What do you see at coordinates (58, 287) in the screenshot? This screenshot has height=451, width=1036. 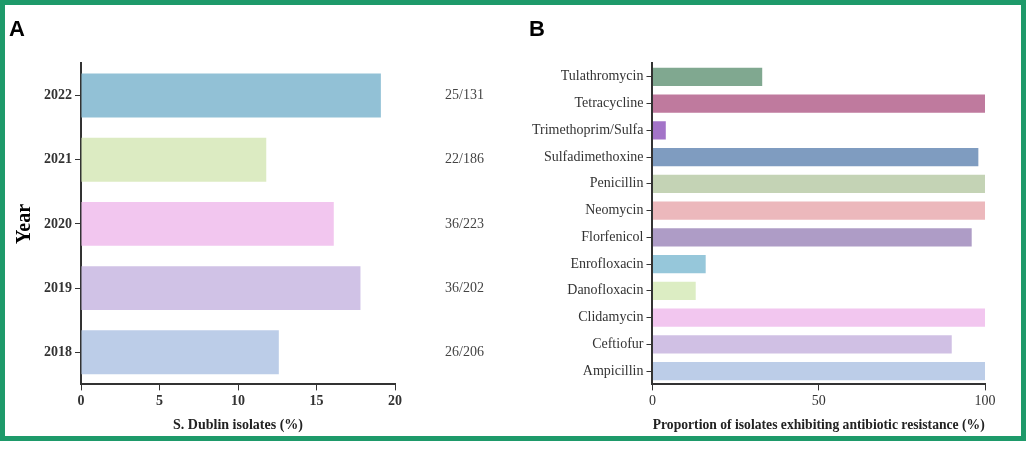 I see `y-tick-label: 2019` at bounding box center [58, 287].